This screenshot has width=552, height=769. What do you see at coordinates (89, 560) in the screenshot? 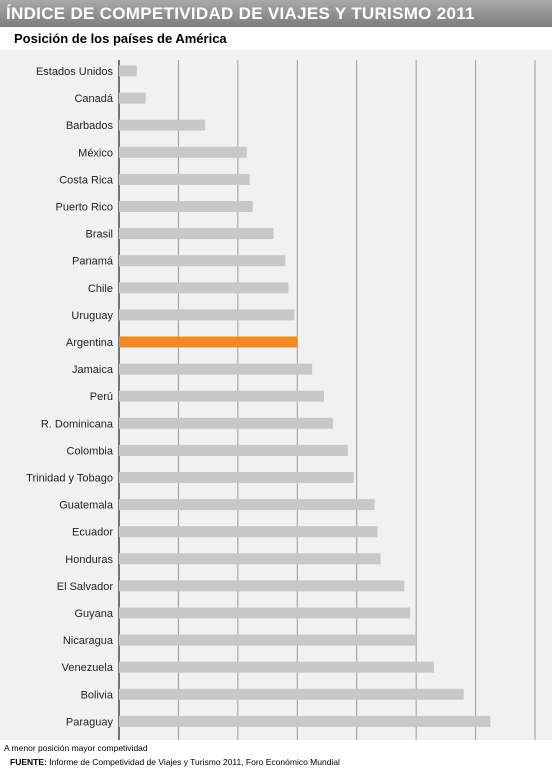
I see `category-label: Honduras` at bounding box center [89, 560].